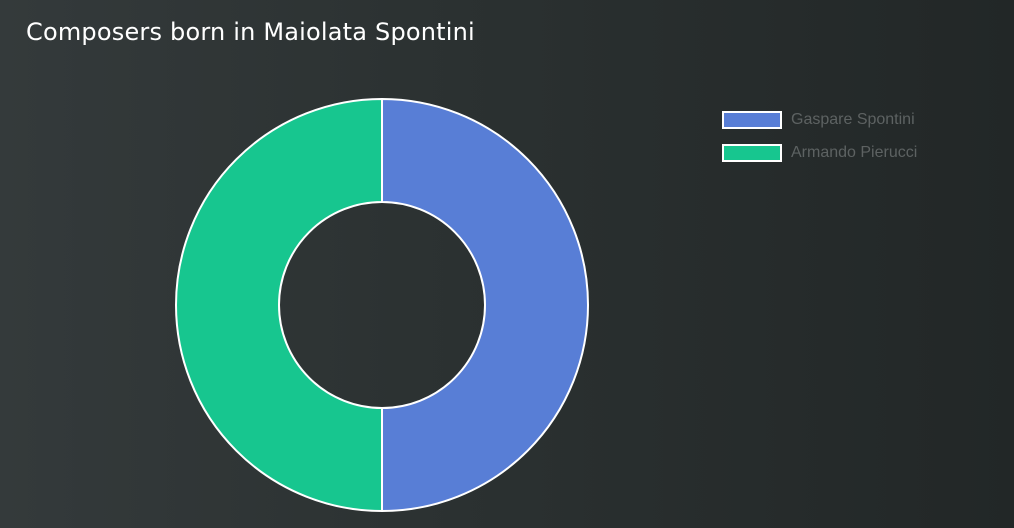 Image resolution: width=1014 pixels, height=528 pixels. I want to click on legend-item-armando-pierucci: Armando Pierucci, so click(819, 153).